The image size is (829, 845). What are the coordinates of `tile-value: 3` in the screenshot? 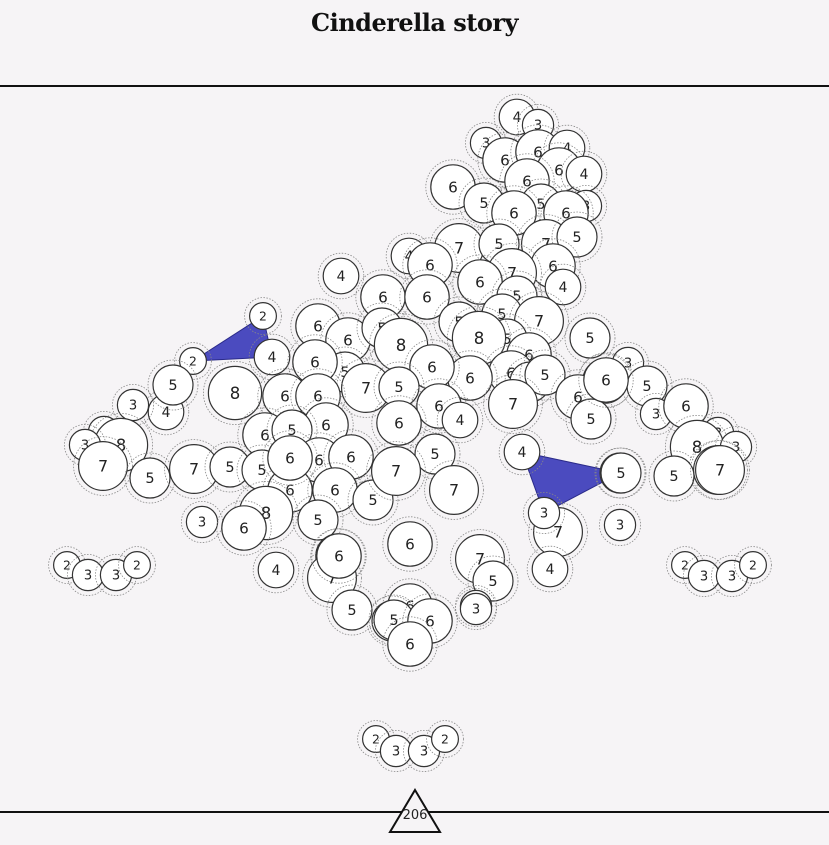 It's located at (202, 523).